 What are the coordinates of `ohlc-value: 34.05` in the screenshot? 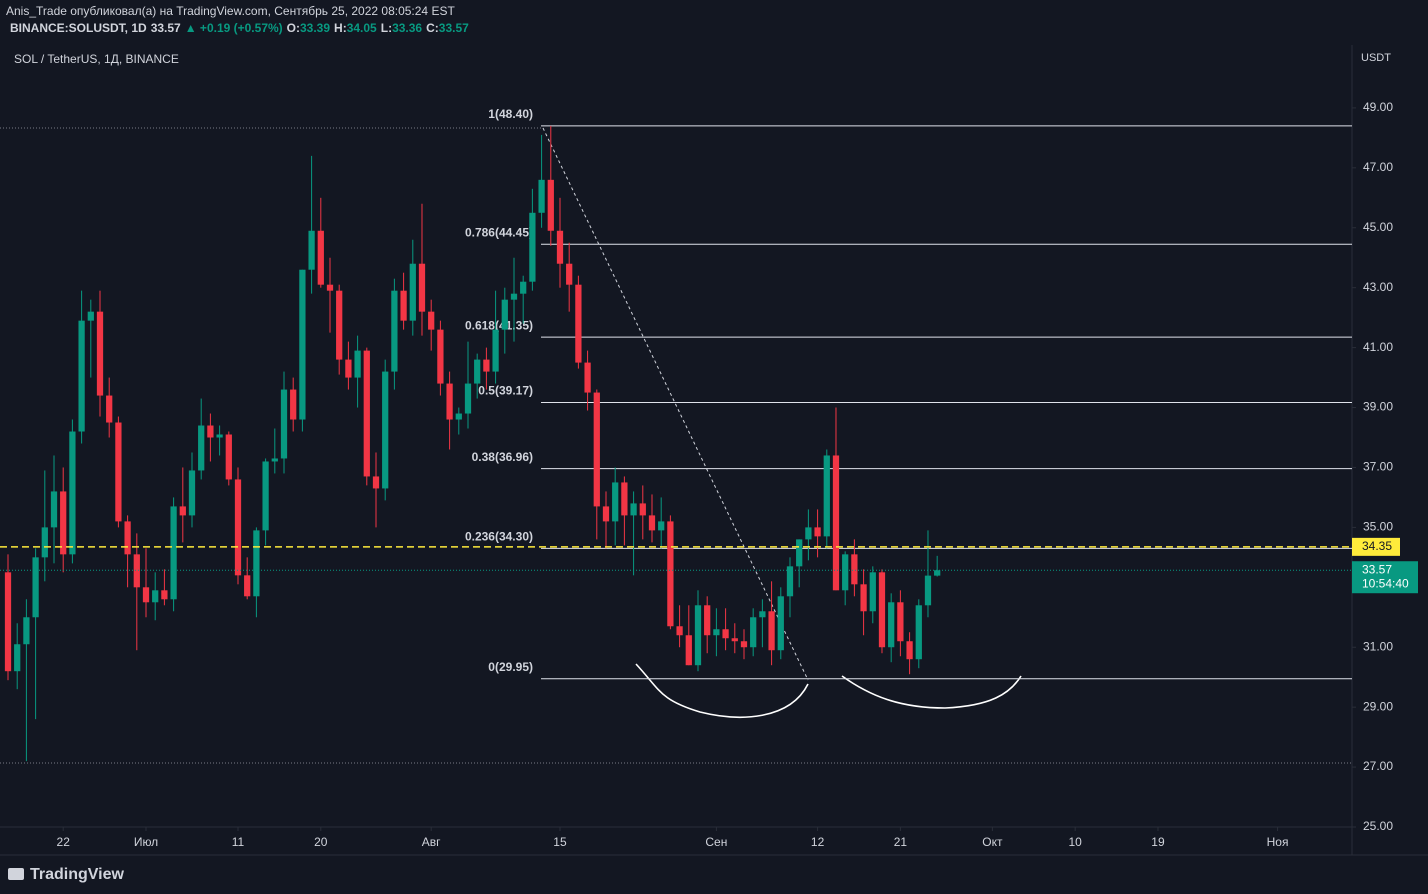 It's located at (362, 28).